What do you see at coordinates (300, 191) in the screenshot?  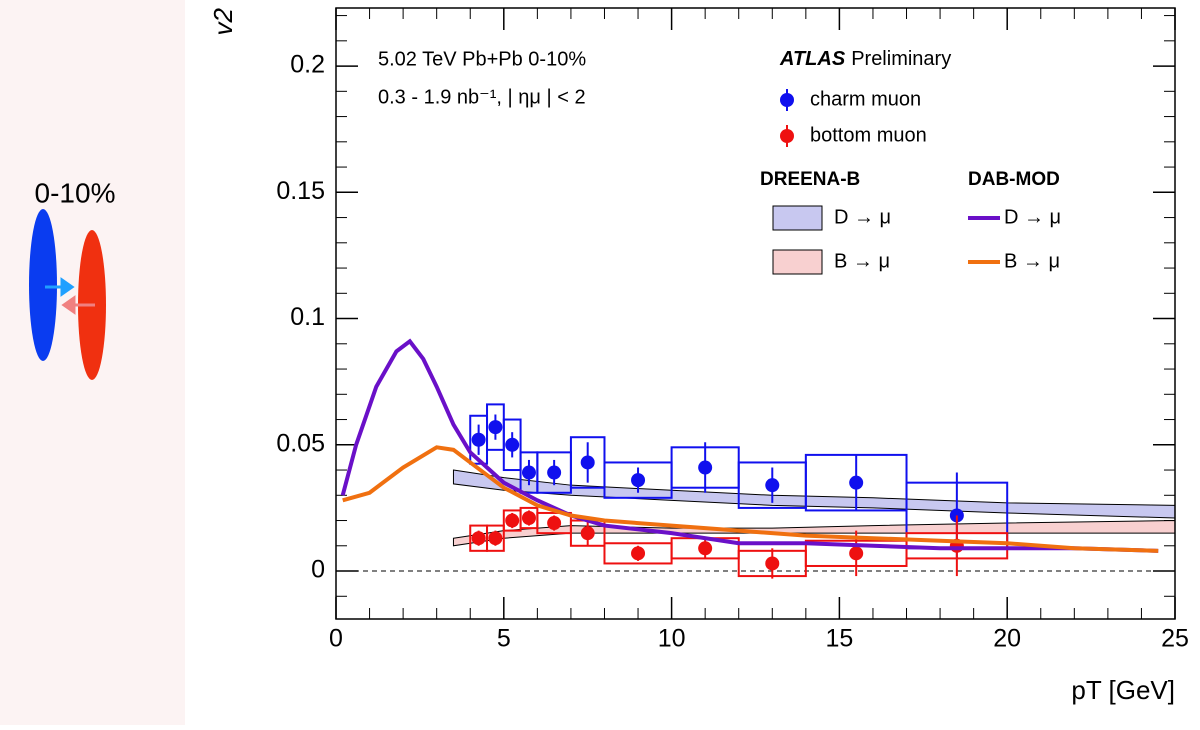 I see `y-tick-label: 0.15` at bounding box center [300, 191].